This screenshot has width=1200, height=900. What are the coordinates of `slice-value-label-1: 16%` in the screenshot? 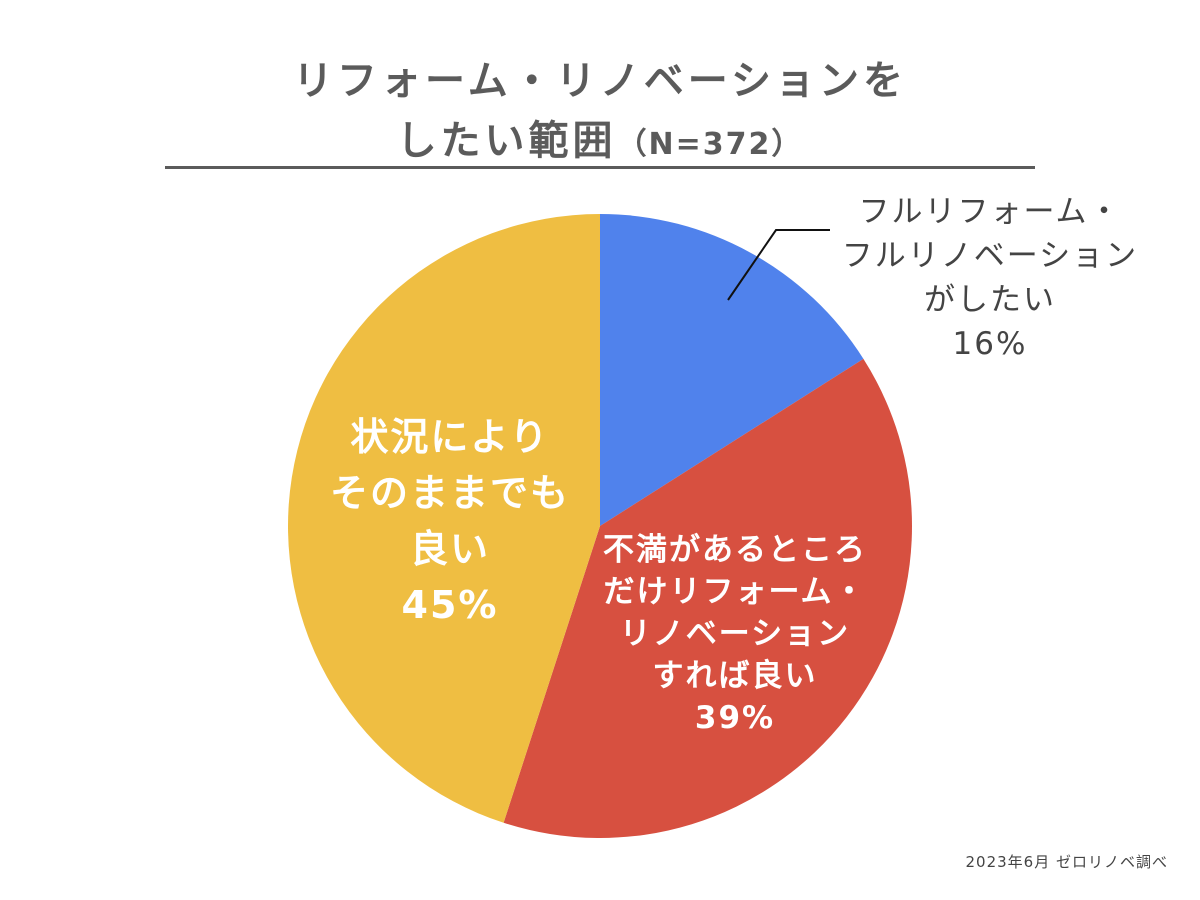 It's located at (990, 344).